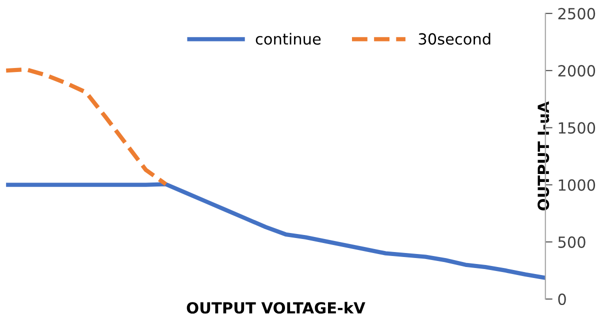  Describe the element at coordinates (87, 126) in the screenshot. I see `line-series` at that location.